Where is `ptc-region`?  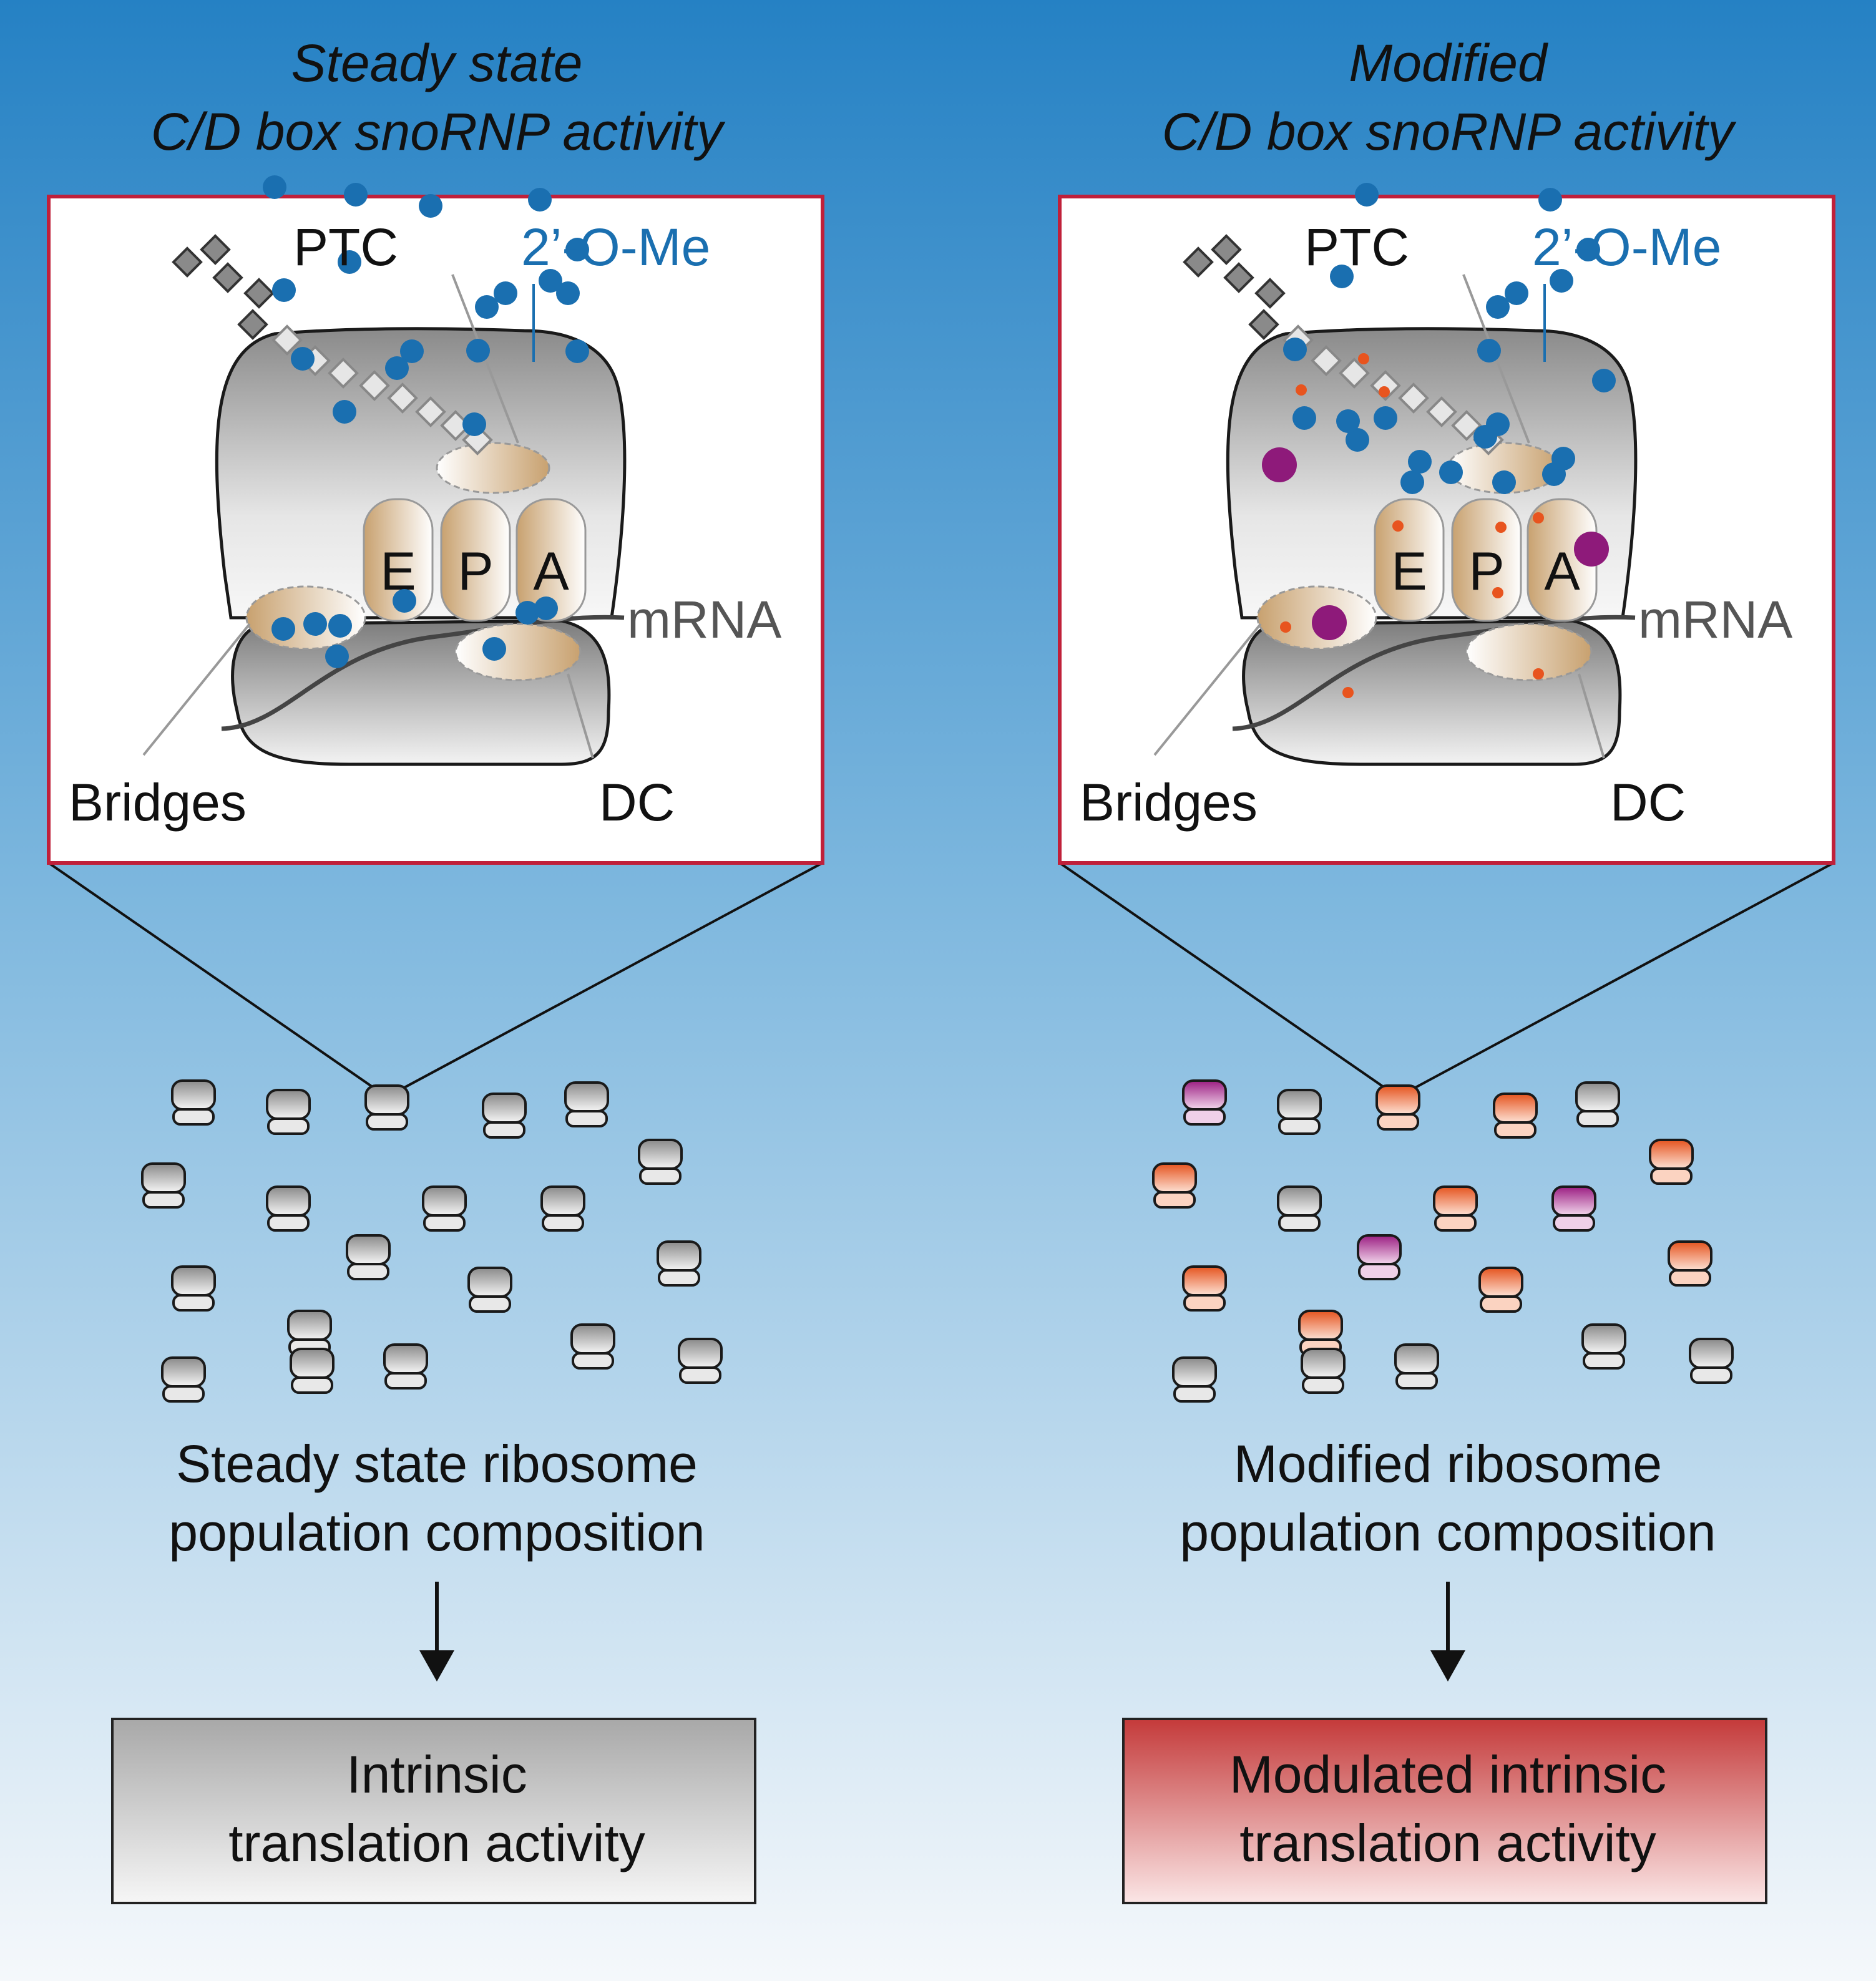 ptc-region is located at coordinates (493, 468).